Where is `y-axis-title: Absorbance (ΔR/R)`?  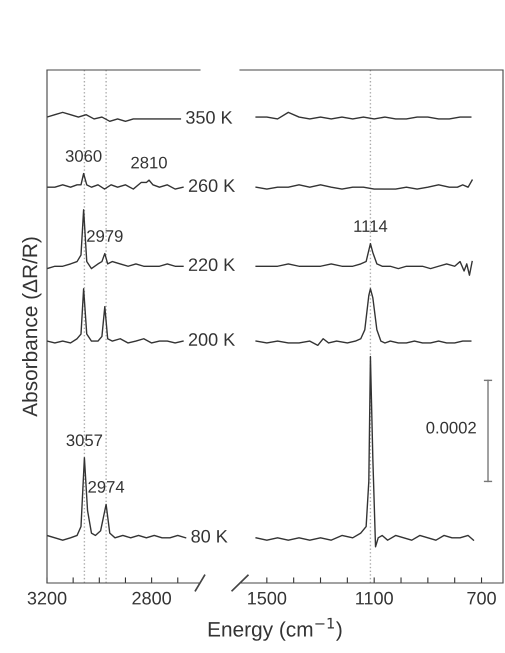 y-axis-title: Absorbance (ΔR/R) is located at coordinates (32, 327).